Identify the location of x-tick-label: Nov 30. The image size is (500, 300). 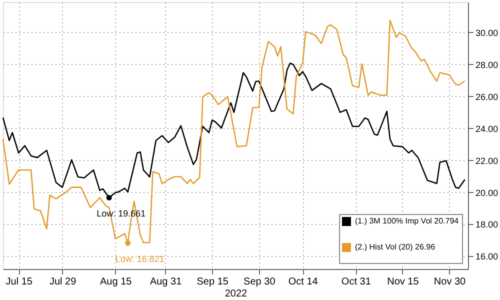
(450, 282).